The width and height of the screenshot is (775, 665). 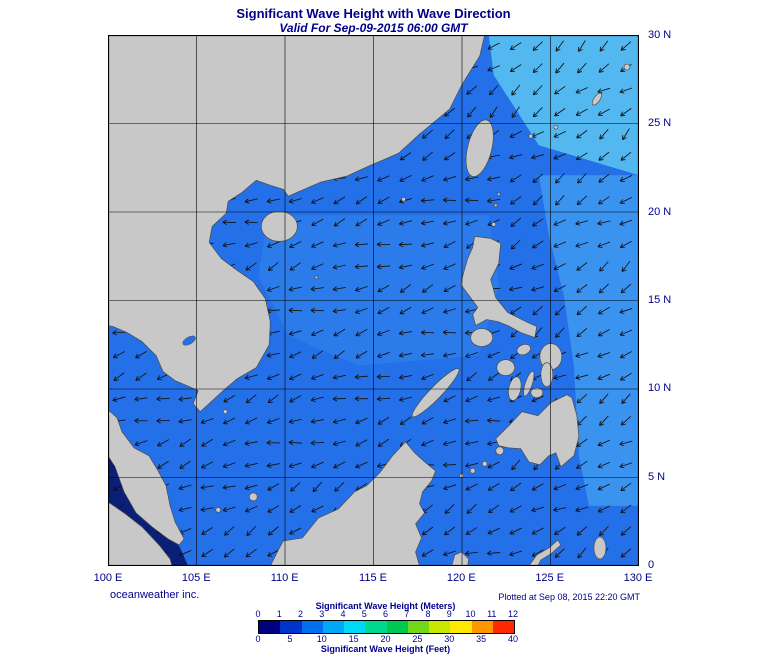 What do you see at coordinates (506, 367) in the screenshot?
I see `island-panay` at bounding box center [506, 367].